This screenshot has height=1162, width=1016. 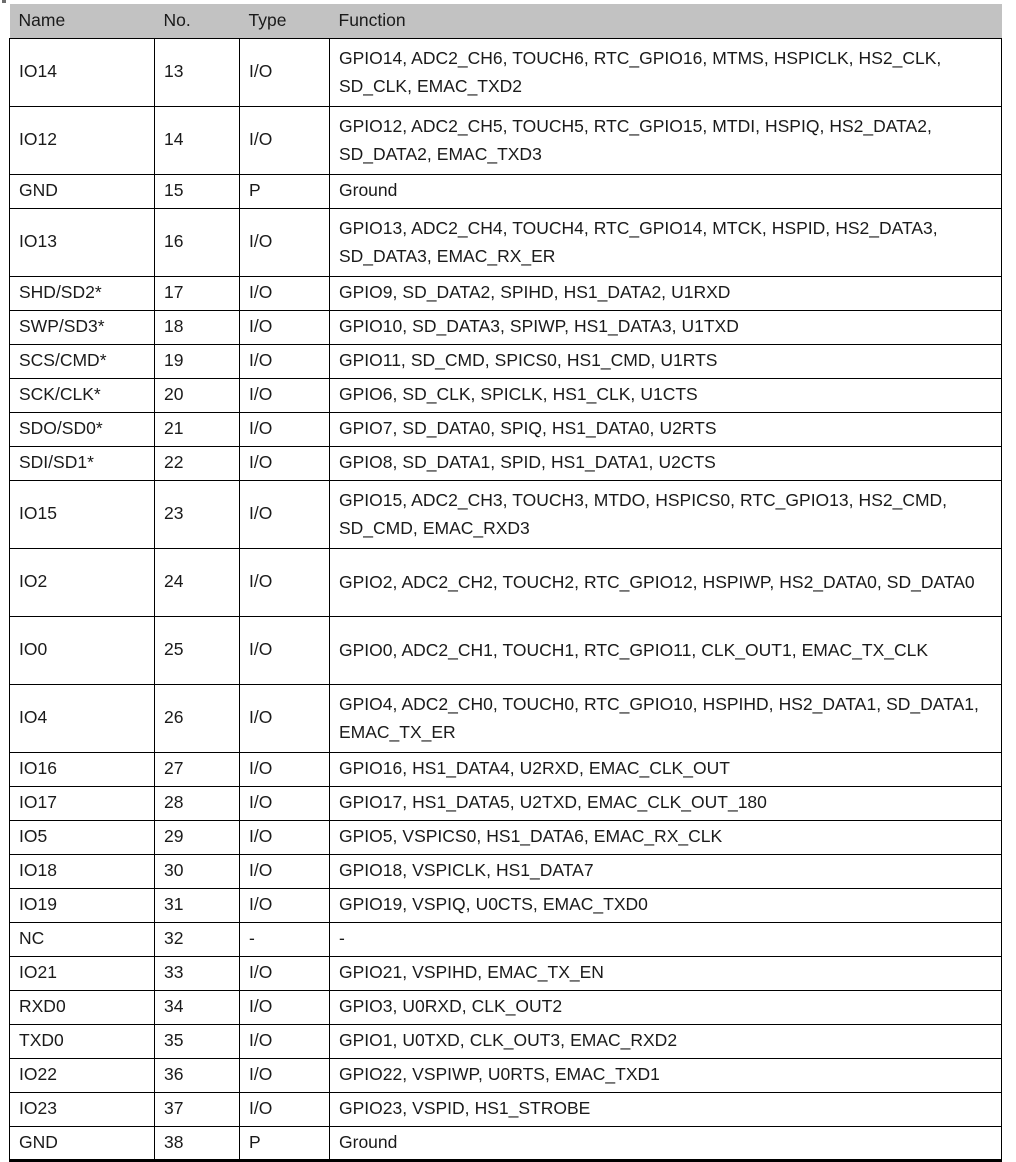 I want to click on table-row: IO21 33 I/O GPIO21, VSPIHD, EMAC_TX_EN, so click(x=505, y=973).